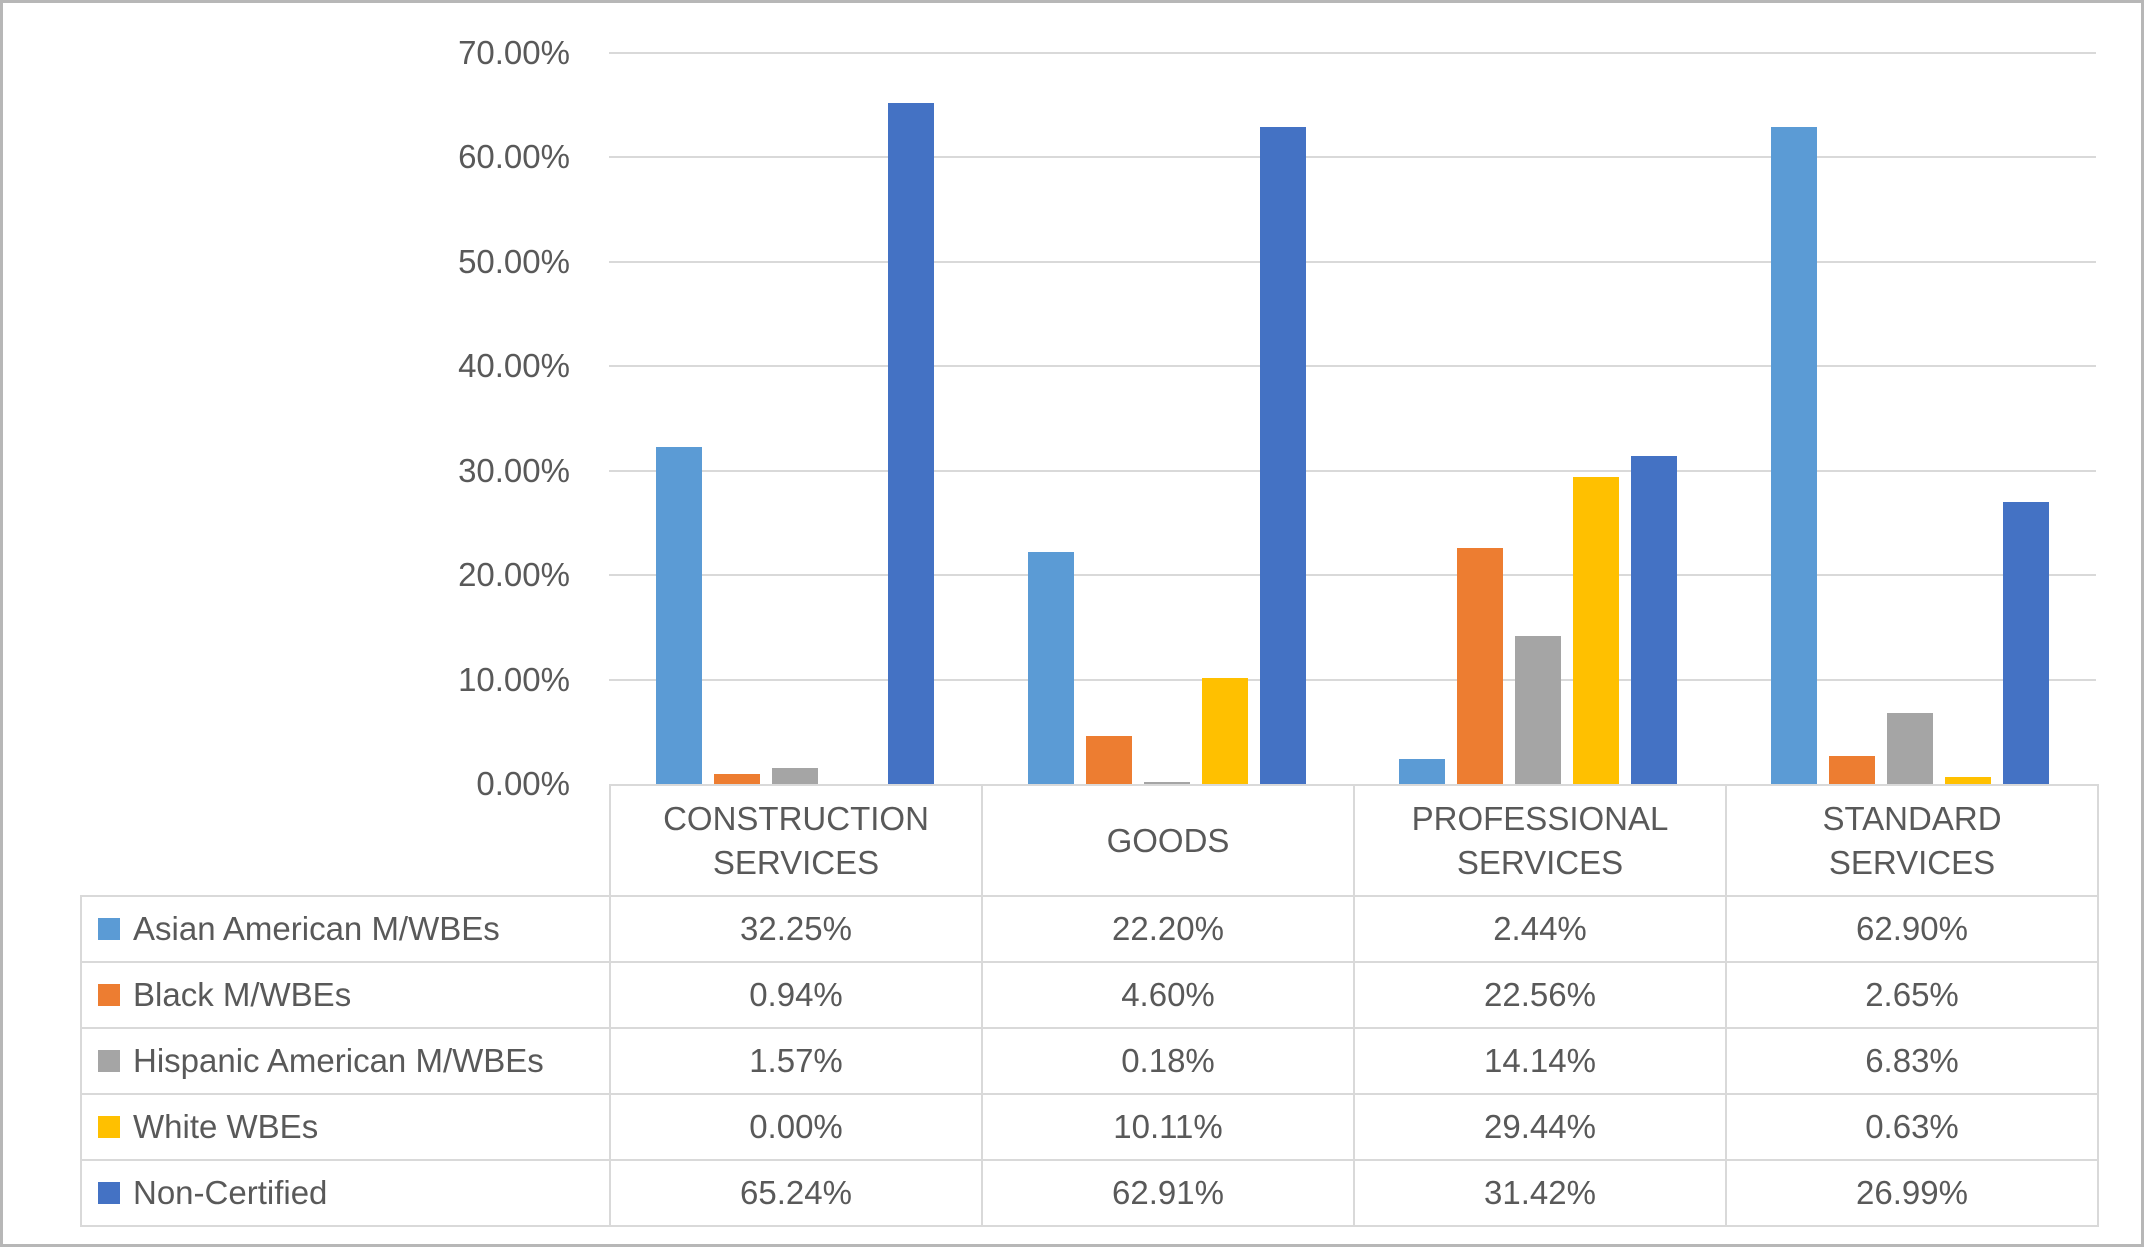 The width and height of the screenshot is (2144, 1247). I want to click on category-header-cell: STANDARD SERVICES, so click(1912, 840).